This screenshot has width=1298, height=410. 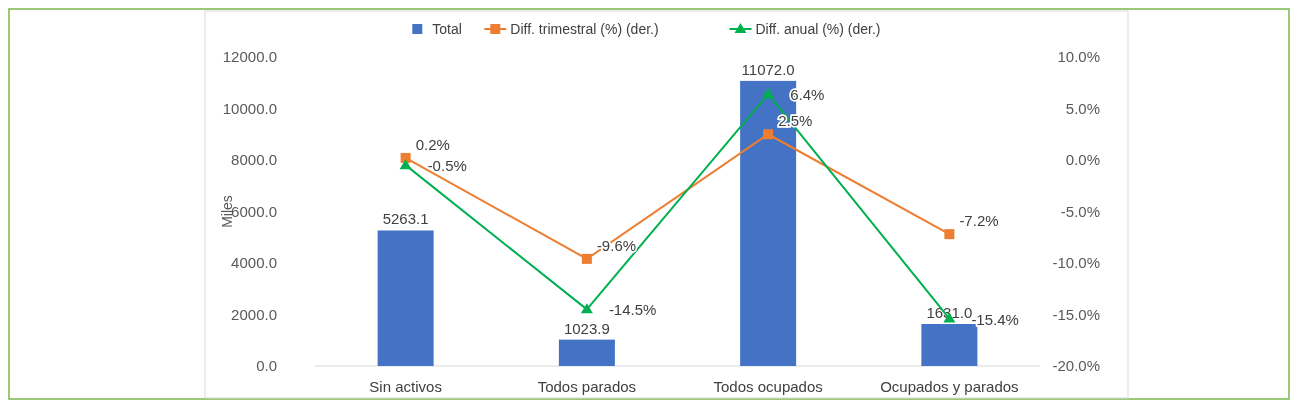 I want to click on y2-tick-label: -15.0%, so click(x=1076, y=314).